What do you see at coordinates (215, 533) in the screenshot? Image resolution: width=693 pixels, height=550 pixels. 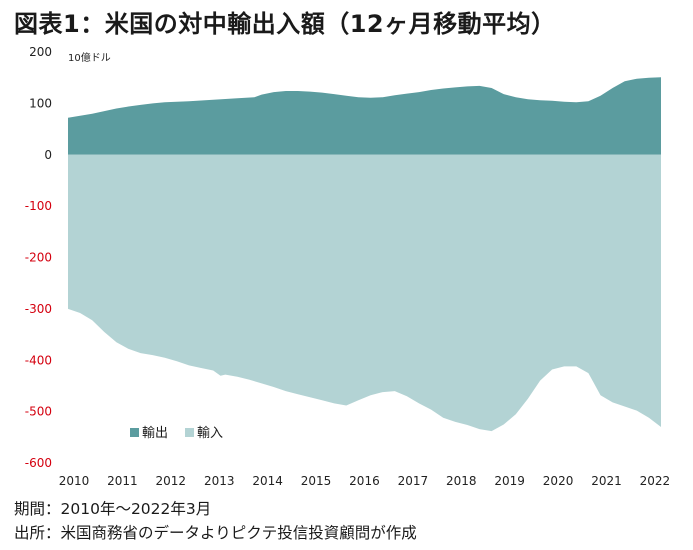 I see `source-note: 出所：米国商務省のデータよりピクテ投信投資顧問が作成` at bounding box center [215, 533].